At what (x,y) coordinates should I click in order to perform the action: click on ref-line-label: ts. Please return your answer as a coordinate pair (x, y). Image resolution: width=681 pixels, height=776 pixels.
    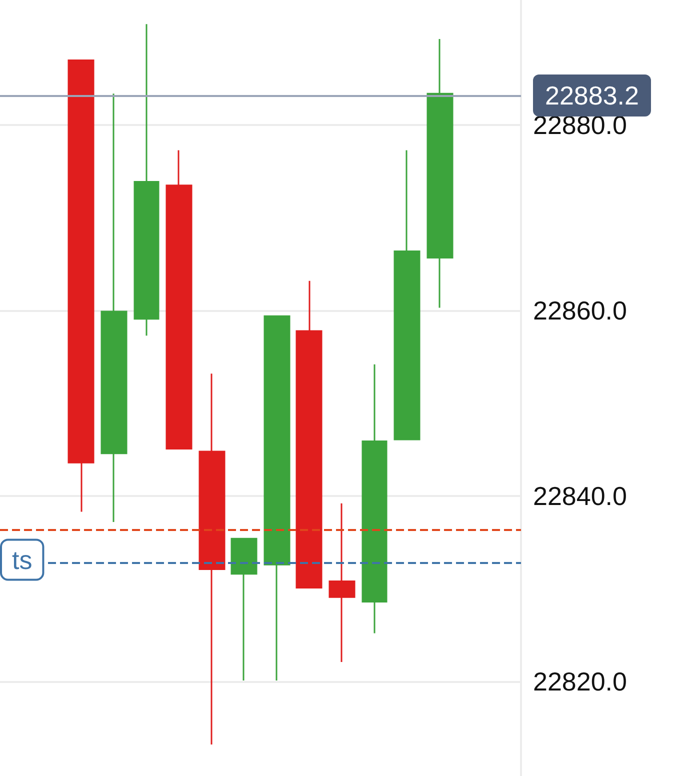
    Looking at the image, I should click on (22, 559).